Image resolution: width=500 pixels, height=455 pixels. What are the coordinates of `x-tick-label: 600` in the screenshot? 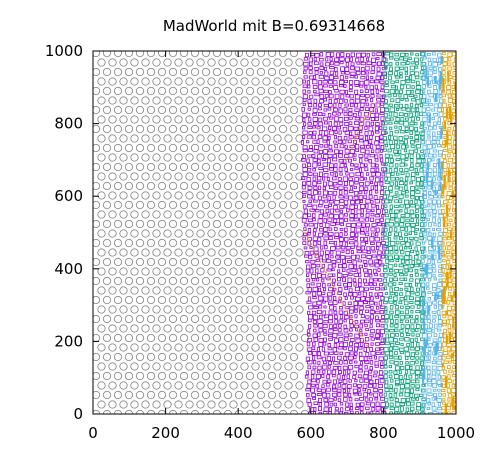 It's located at (310, 433).